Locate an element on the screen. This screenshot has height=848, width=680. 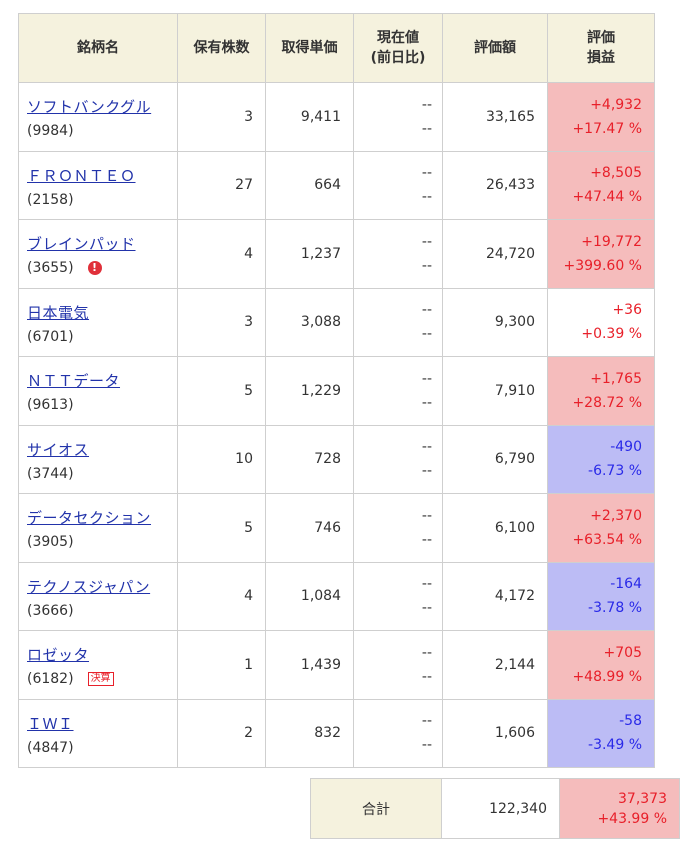
pl-amount: +2,370 is located at coordinates (616, 515).